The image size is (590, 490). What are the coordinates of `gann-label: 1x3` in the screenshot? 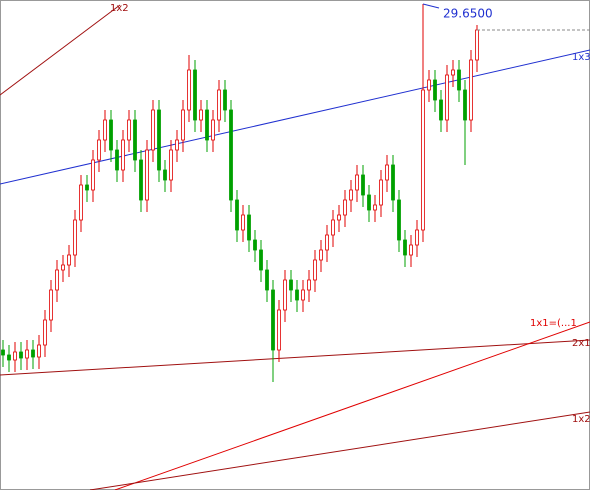 It's located at (581, 57).